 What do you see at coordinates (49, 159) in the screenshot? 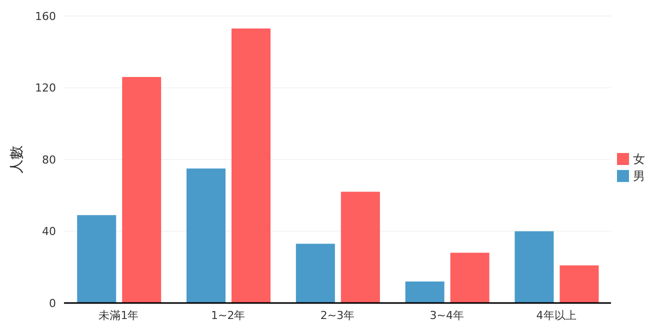
I see `y-tick-label: 80` at bounding box center [49, 159].